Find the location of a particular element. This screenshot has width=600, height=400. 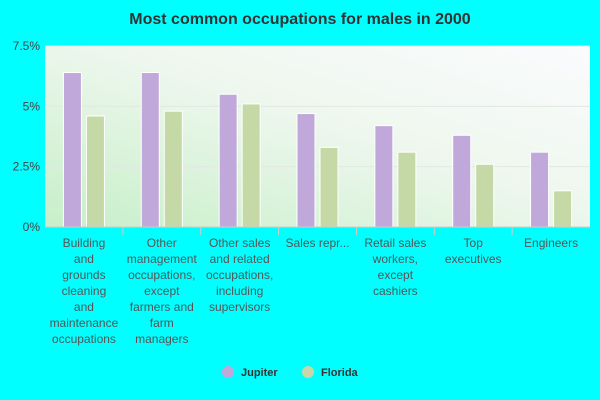

legend-label-florida: Florida is located at coordinates (340, 373).